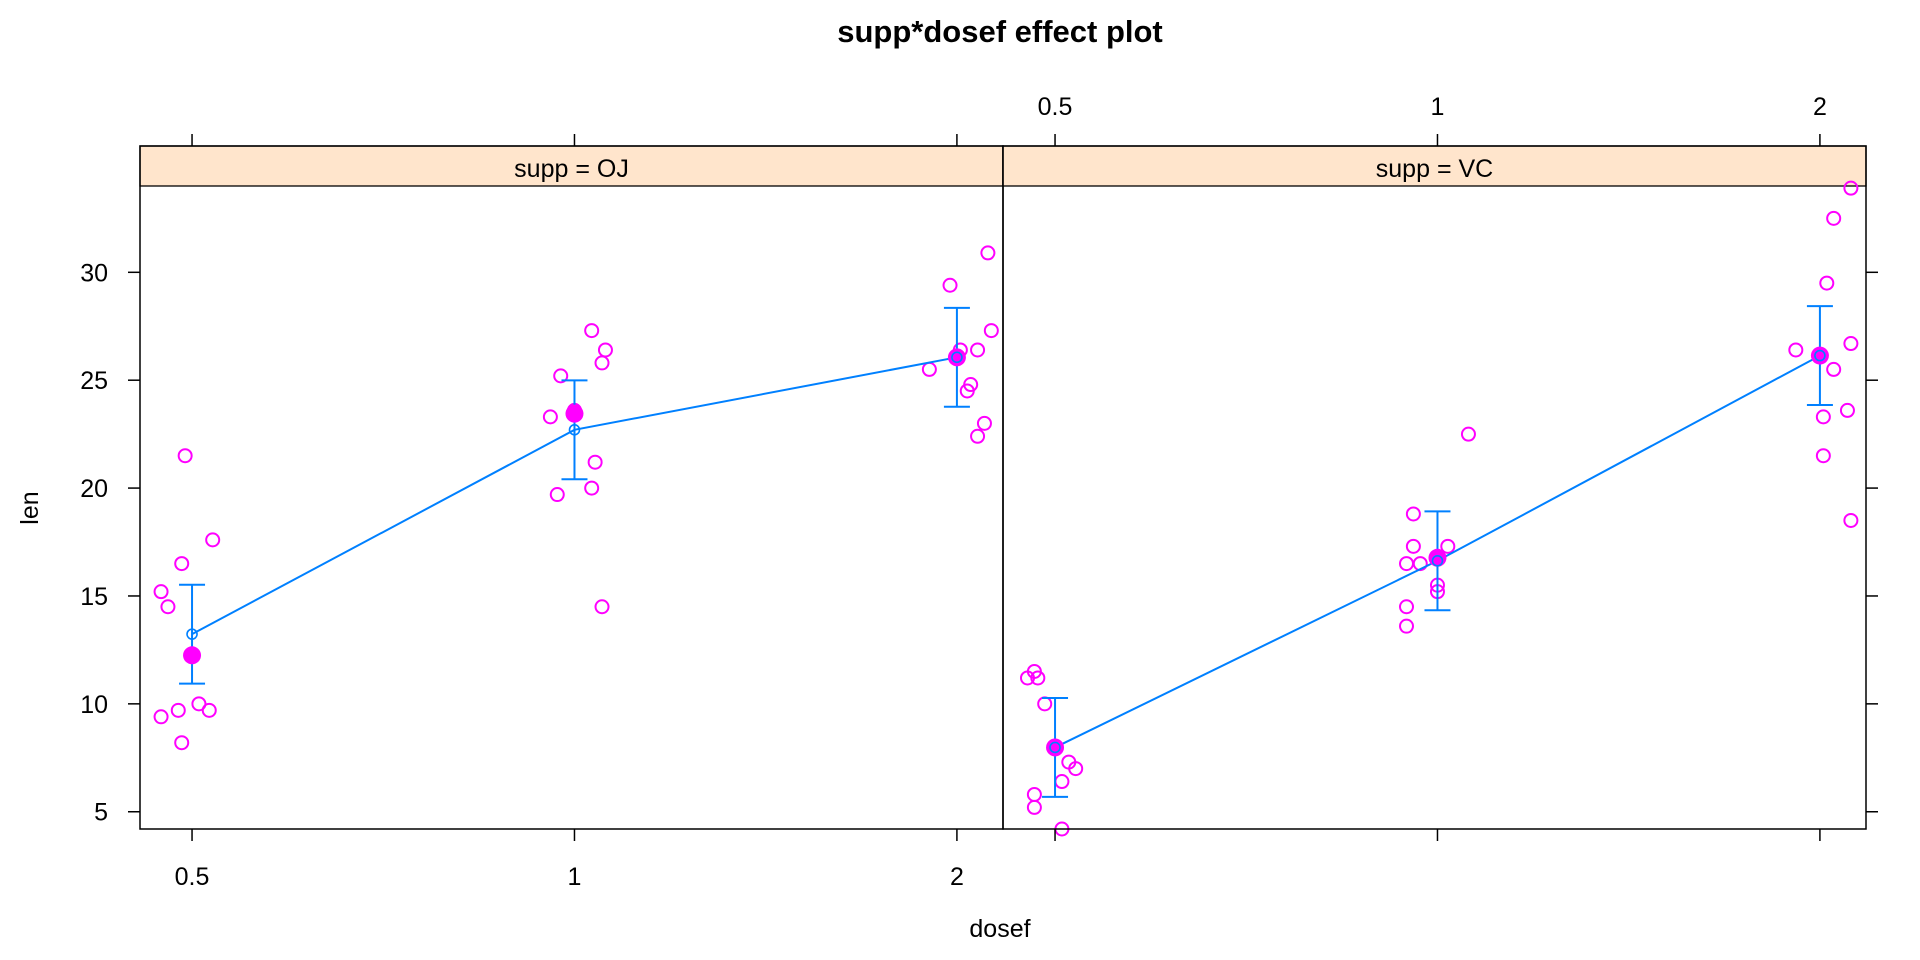 The height and width of the screenshot is (960, 1920). What do you see at coordinates (94, 273) in the screenshot?
I see `y-tick-label: 30` at bounding box center [94, 273].